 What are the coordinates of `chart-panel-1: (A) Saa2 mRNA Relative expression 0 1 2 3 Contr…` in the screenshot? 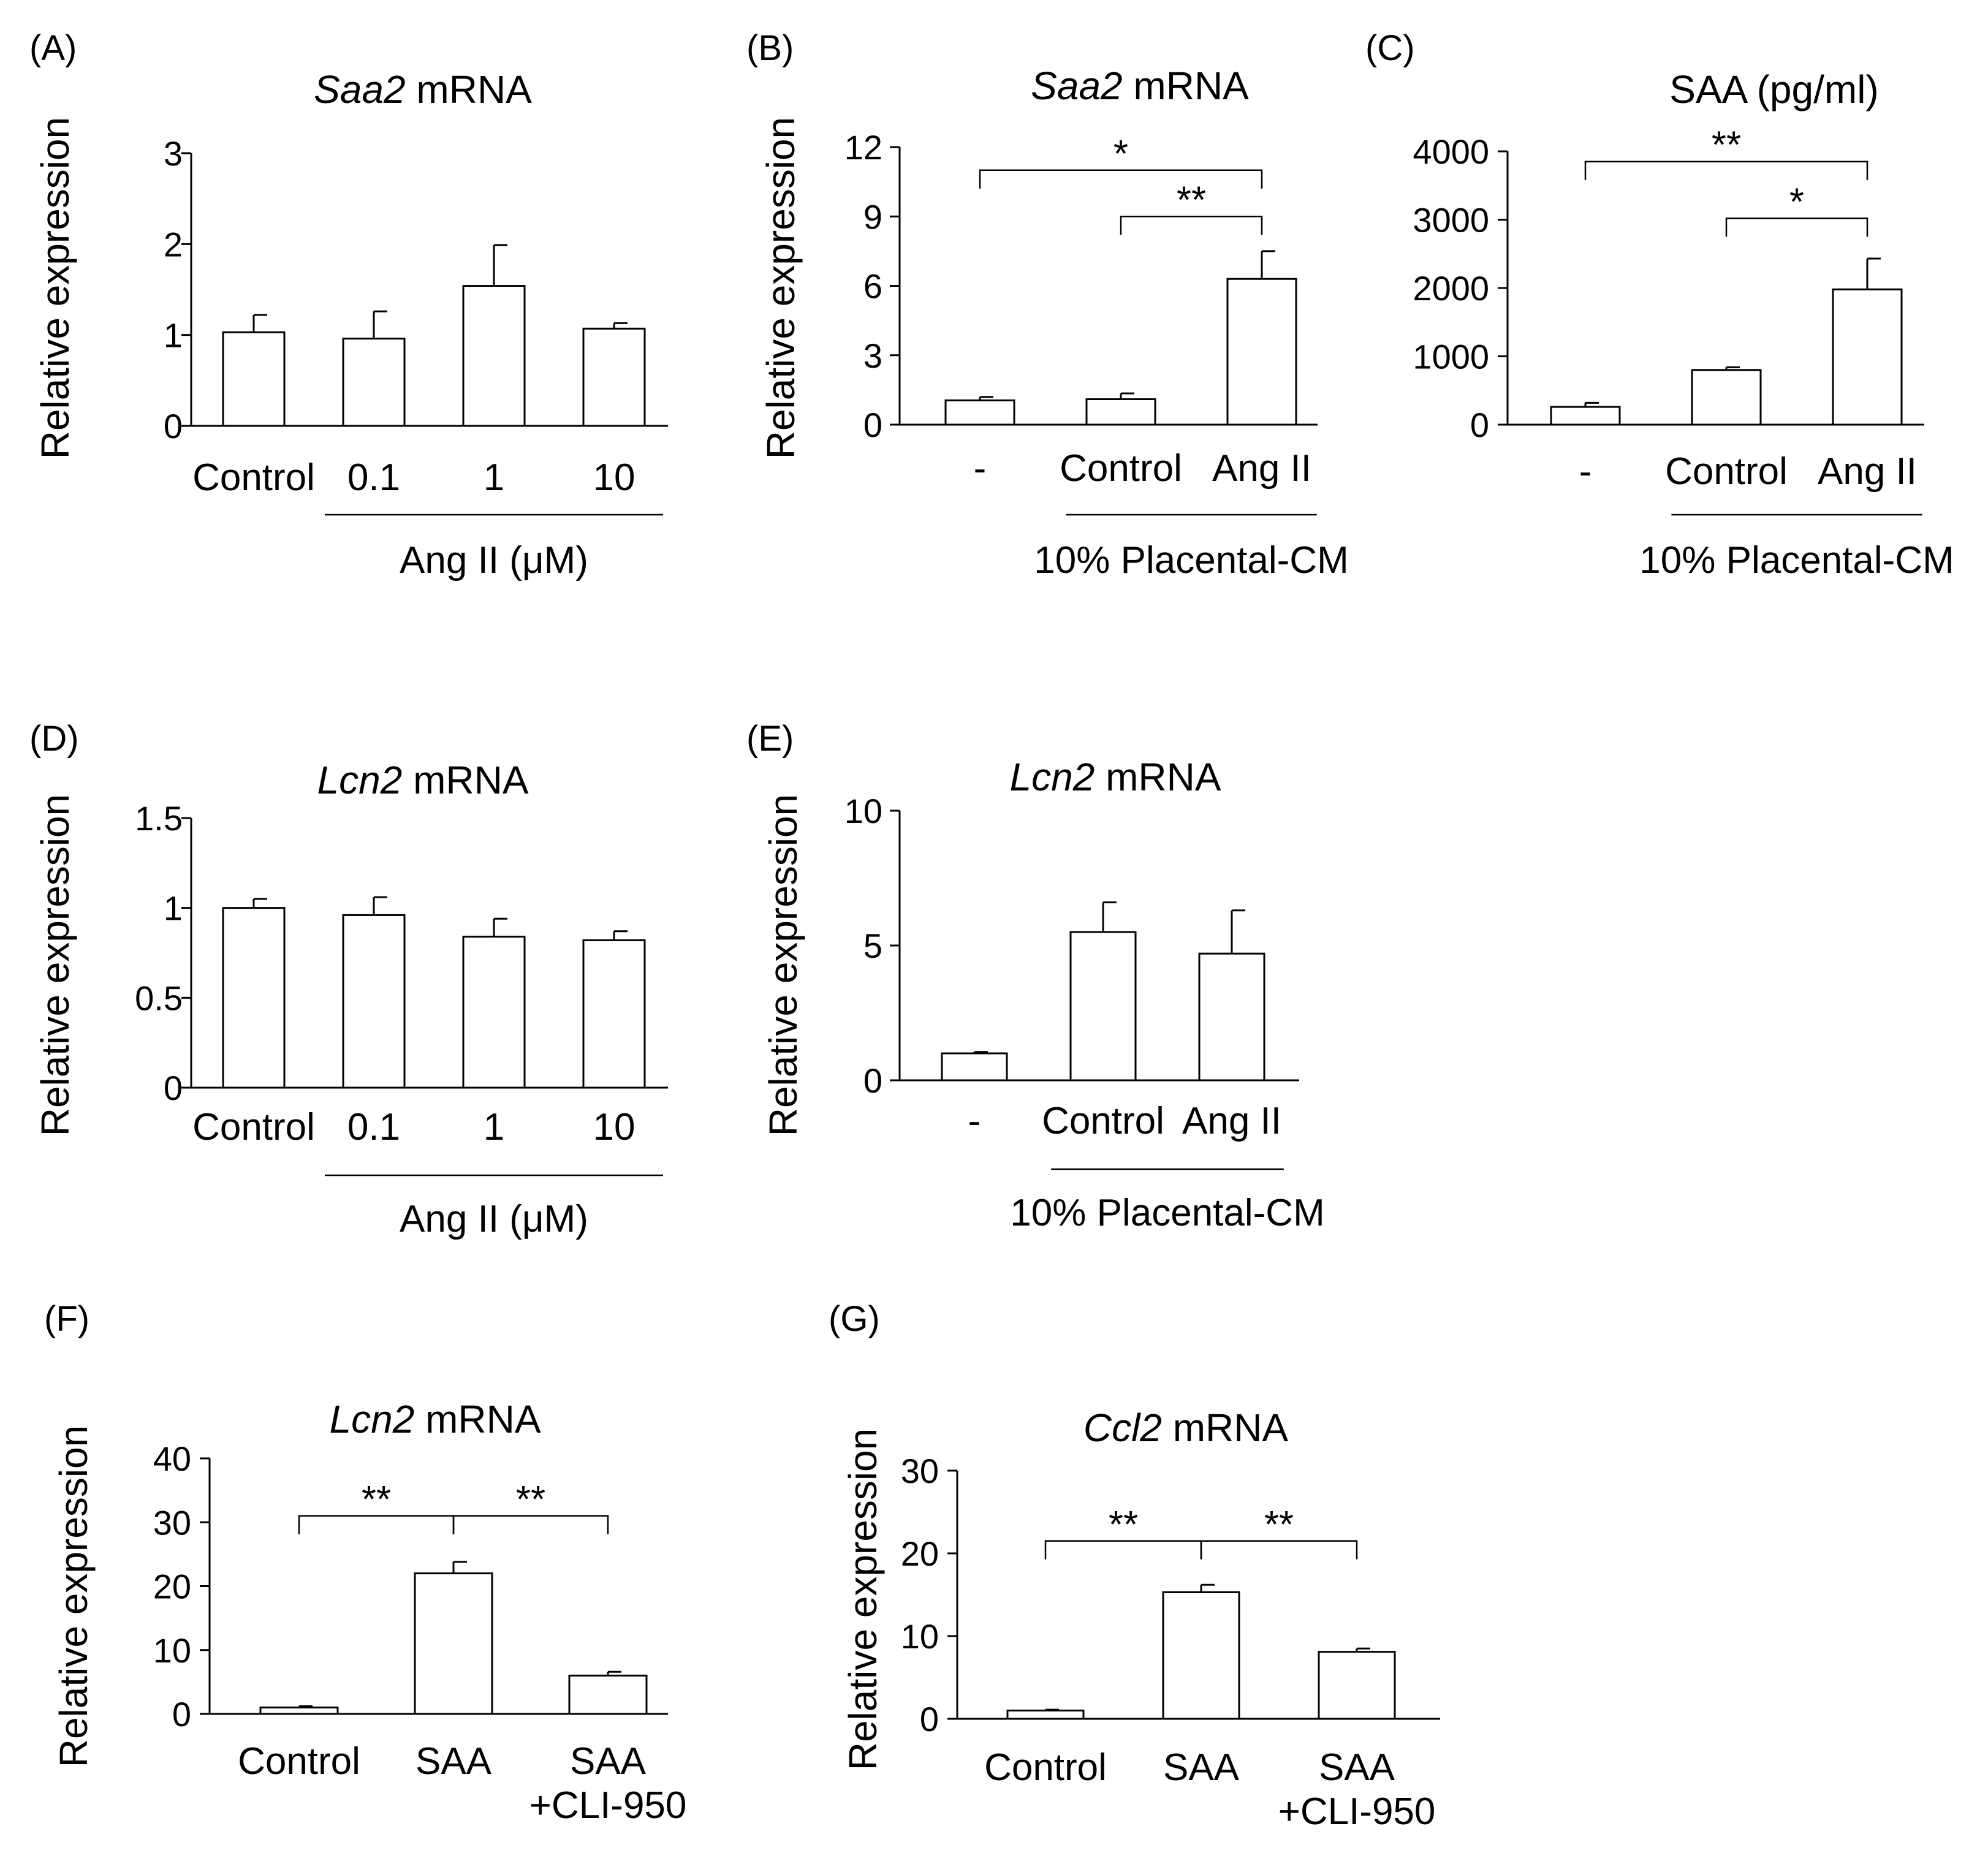 It's located at (348, 305).